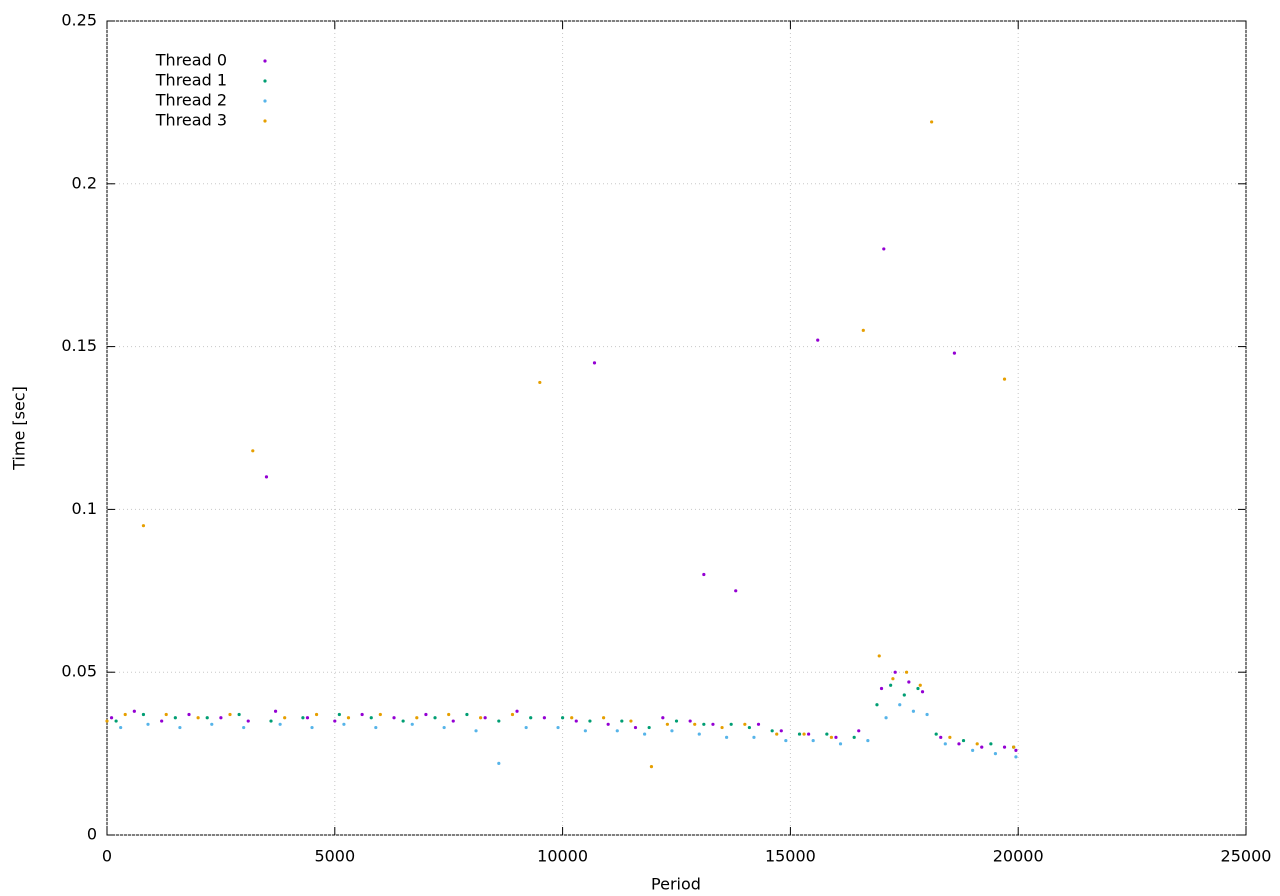  Describe the element at coordinates (84, 508) in the screenshot. I see `y-tick-label: 0.1` at that location.